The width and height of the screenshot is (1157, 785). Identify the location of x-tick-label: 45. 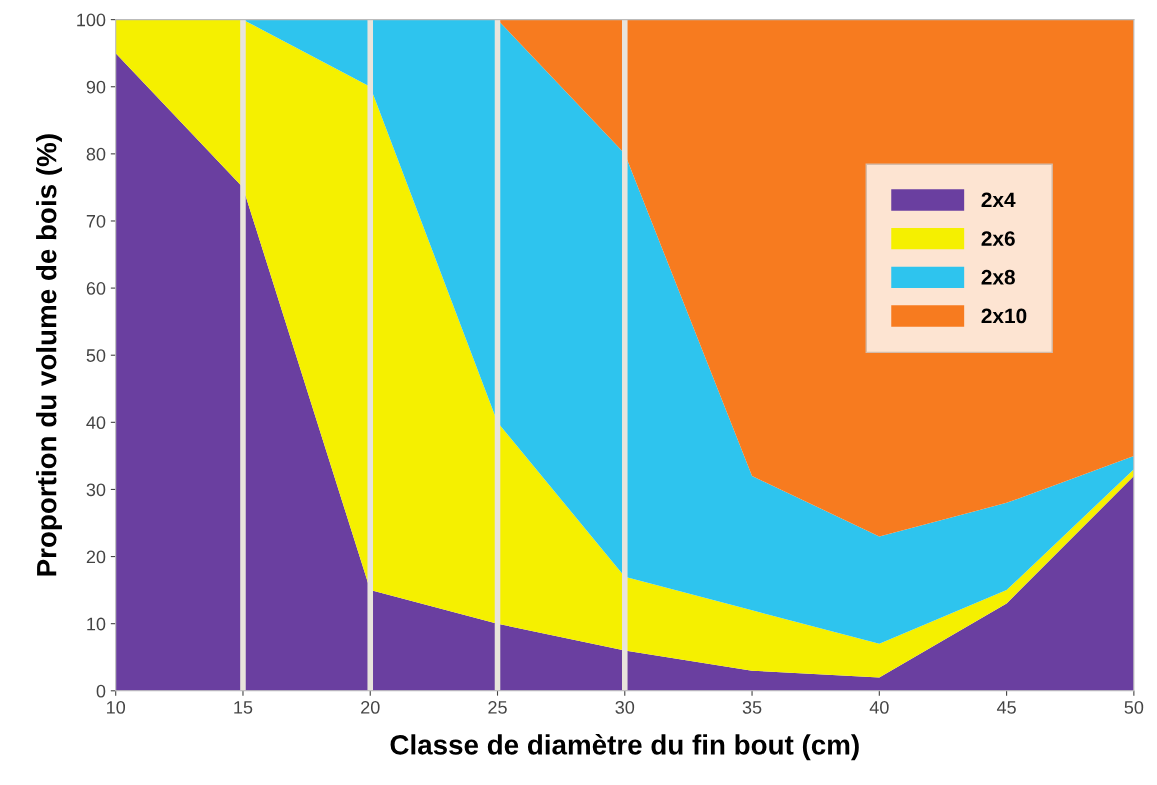
(1006, 707).